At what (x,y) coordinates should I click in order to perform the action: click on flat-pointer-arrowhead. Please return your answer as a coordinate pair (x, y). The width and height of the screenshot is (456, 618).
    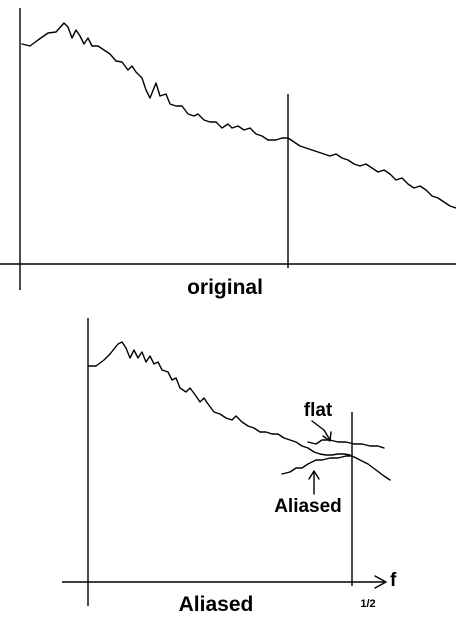
    Looking at the image, I should click on (327, 436).